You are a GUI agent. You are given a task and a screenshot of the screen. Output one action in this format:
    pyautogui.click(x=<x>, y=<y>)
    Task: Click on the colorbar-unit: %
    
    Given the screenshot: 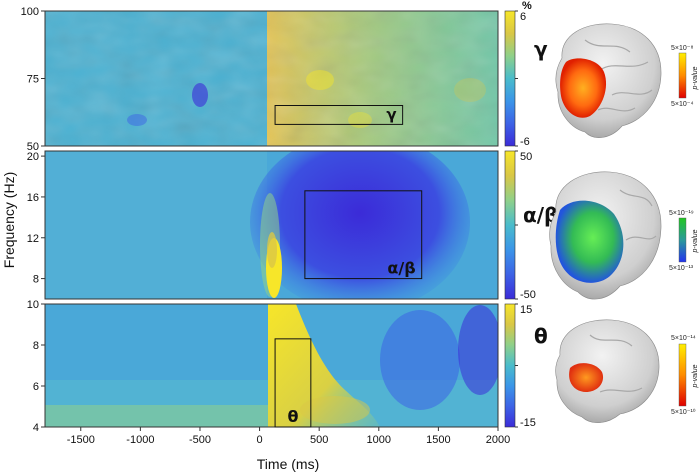 What is the action you would take?
    pyautogui.click(x=527, y=6)
    